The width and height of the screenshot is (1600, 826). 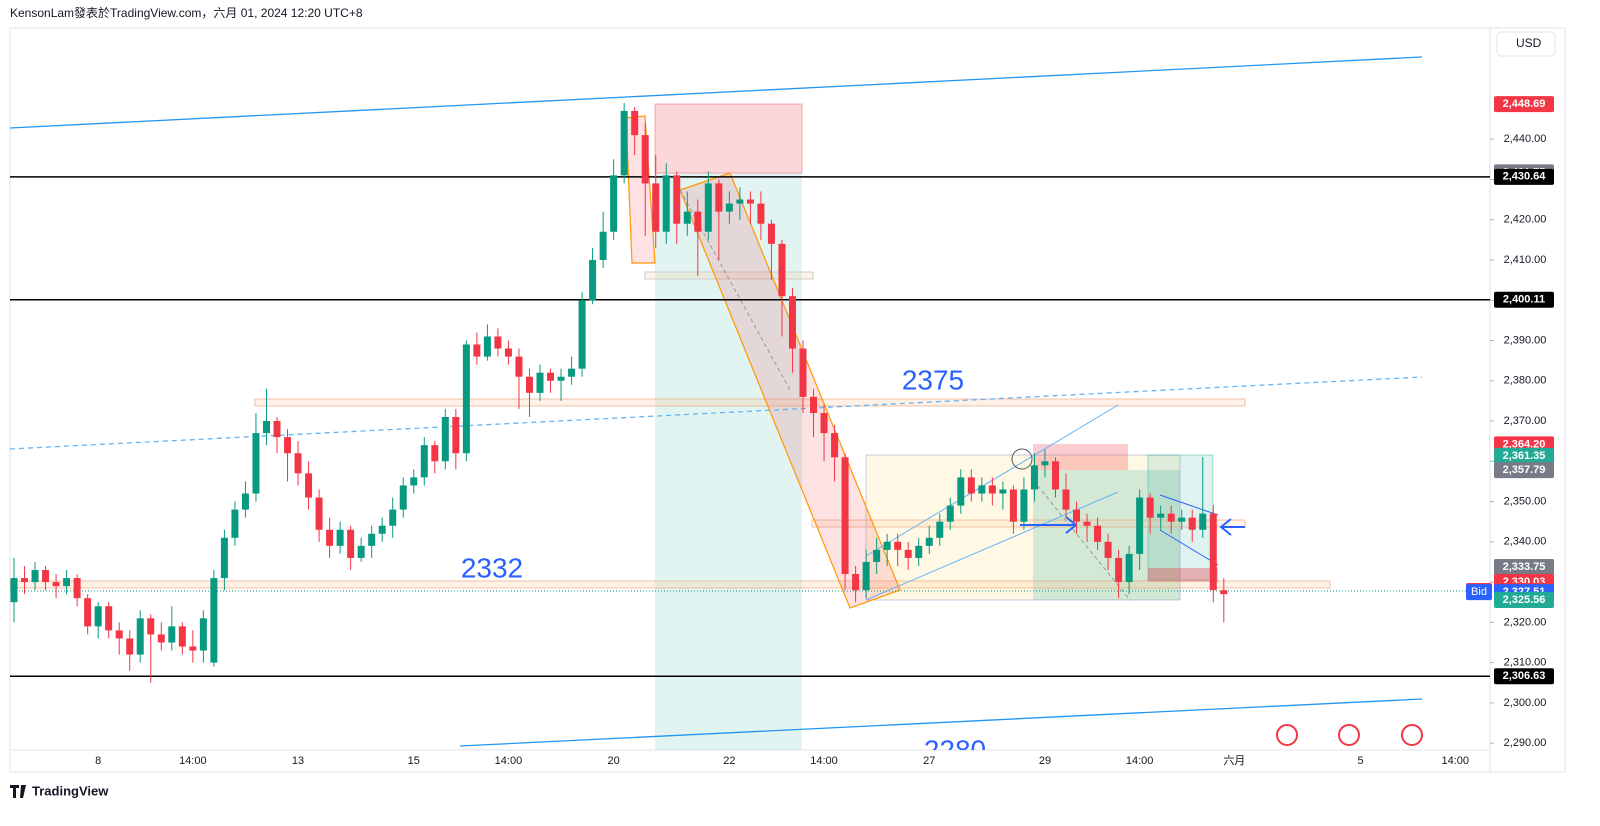 What do you see at coordinates (1045, 761) in the screenshot?
I see `x-tick-label: 29` at bounding box center [1045, 761].